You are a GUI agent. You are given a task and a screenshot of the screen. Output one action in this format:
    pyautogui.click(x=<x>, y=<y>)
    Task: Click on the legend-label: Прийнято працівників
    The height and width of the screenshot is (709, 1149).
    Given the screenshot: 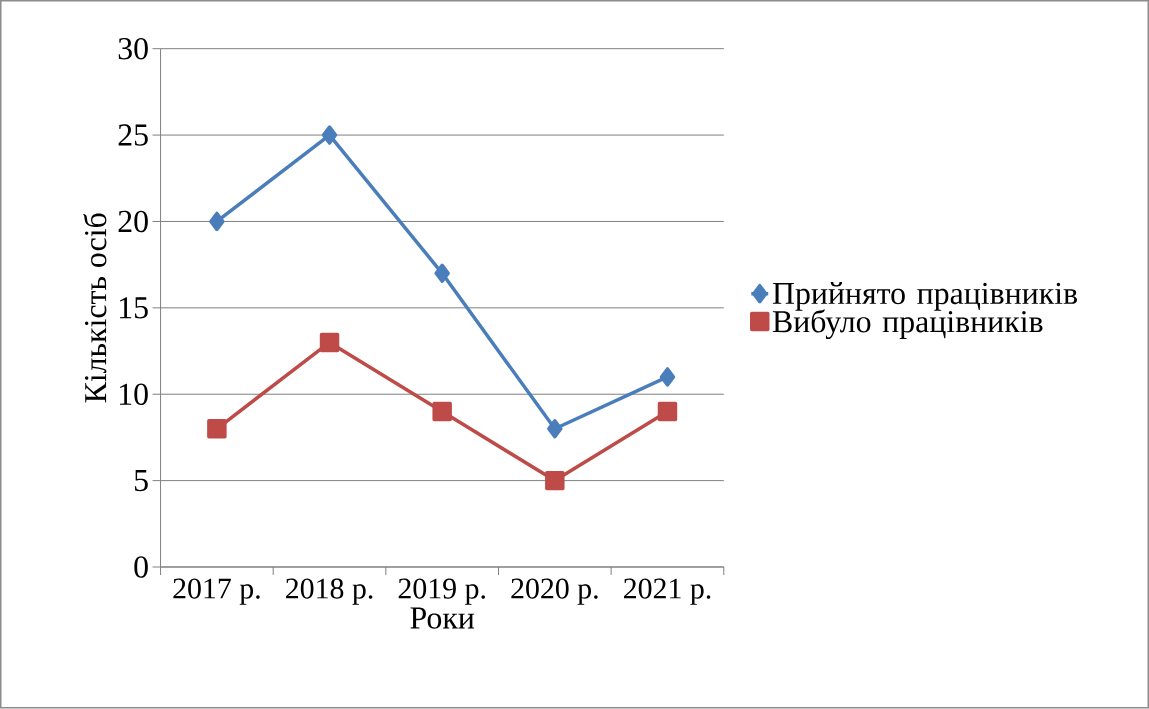 What is the action you would take?
    pyautogui.click(x=924, y=296)
    